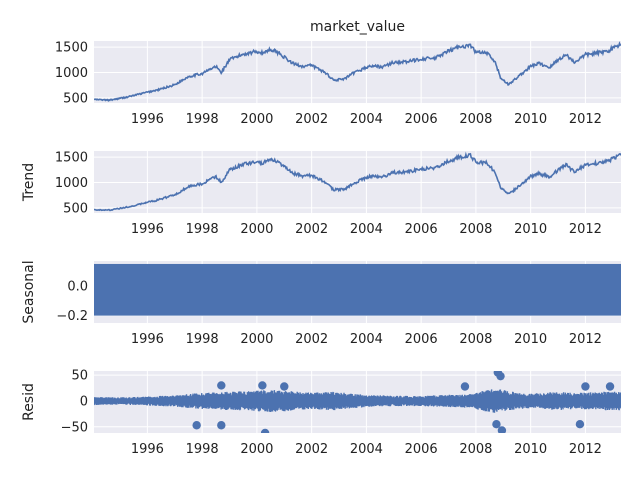 The image size is (640, 480). Describe the element at coordinates (74, 427) in the screenshot. I see `y-tick-label: −50` at that location.